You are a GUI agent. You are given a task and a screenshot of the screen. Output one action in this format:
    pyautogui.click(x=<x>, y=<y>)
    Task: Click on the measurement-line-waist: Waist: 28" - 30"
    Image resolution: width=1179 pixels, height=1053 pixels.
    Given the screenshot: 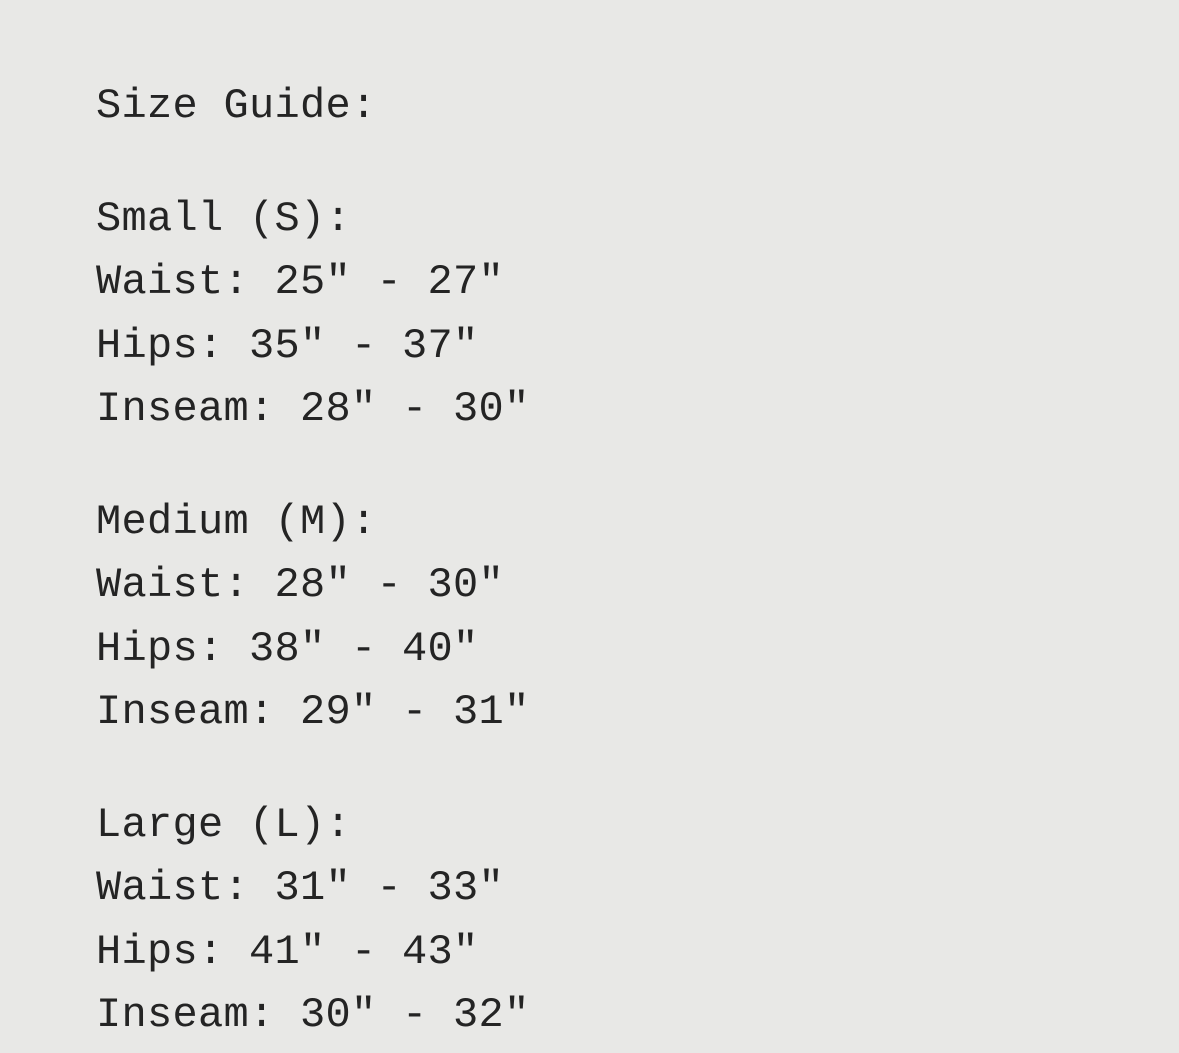 What is the action you would take?
    pyautogui.click(x=300, y=585)
    